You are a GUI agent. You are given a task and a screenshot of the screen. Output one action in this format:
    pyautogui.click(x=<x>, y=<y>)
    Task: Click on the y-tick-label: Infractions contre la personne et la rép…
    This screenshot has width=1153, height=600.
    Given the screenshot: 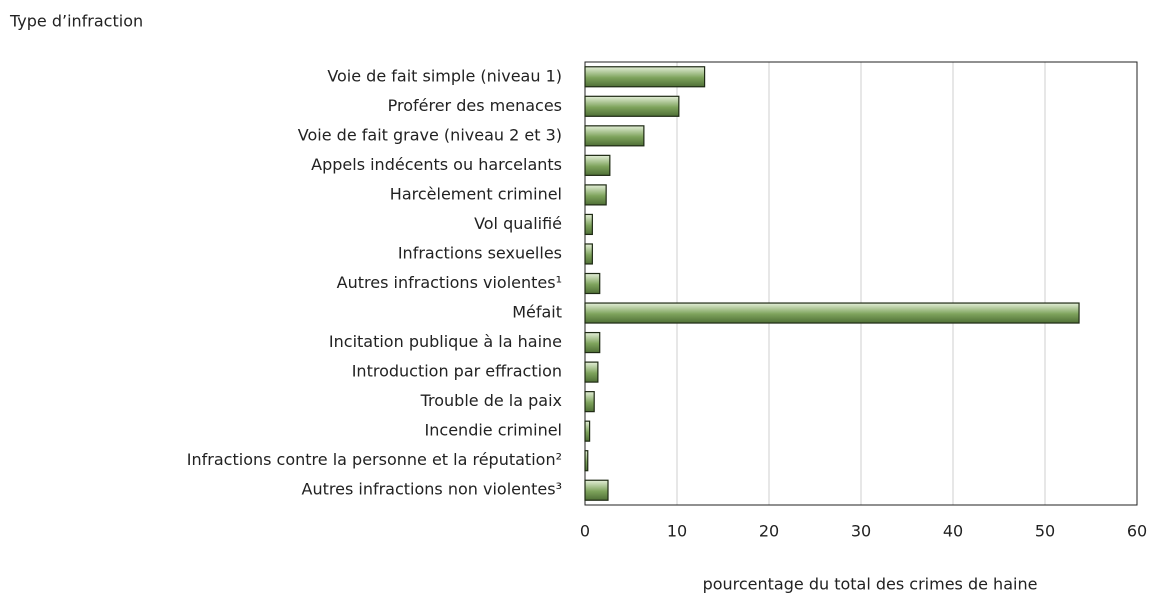 What is the action you would take?
    pyautogui.click(x=374, y=459)
    